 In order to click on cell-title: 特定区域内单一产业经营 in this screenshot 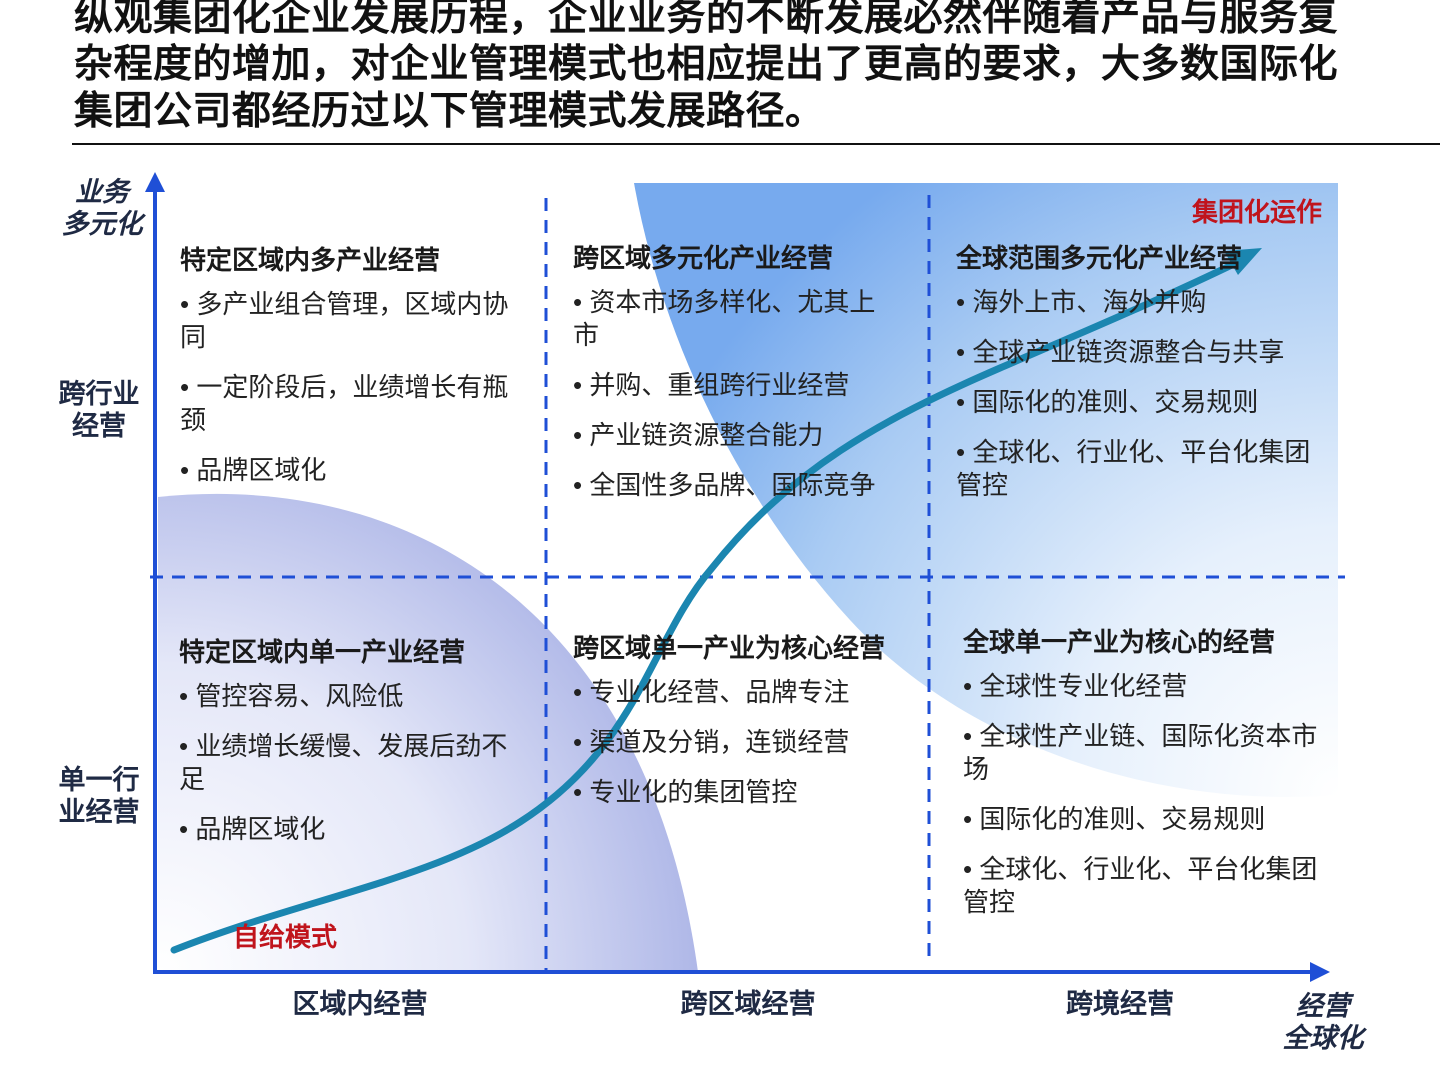, I will do `click(322, 652)`.